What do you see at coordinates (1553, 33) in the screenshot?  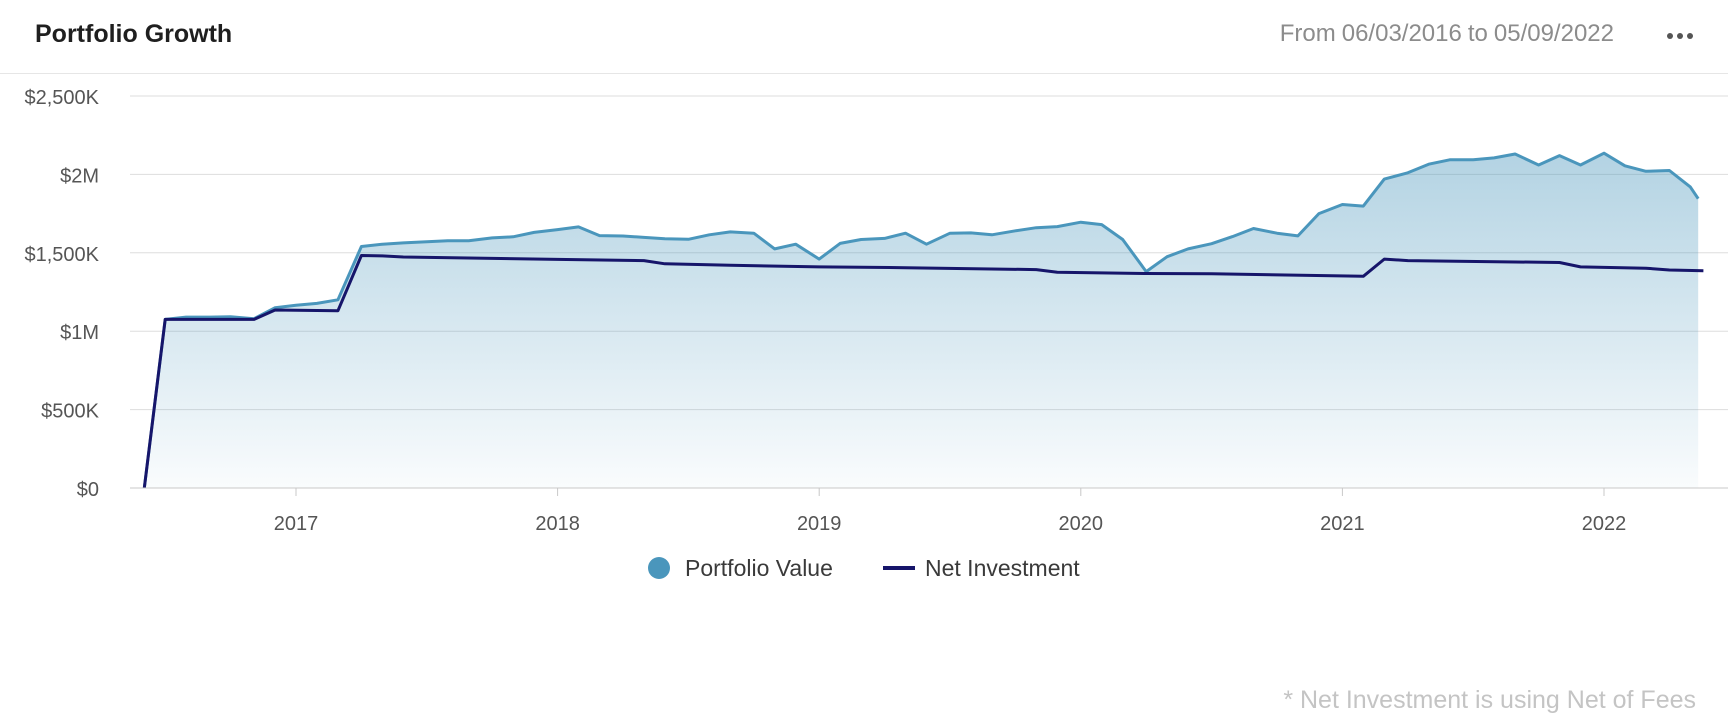 I see `date-to: 05/09/2022` at bounding box center [1553, 33].